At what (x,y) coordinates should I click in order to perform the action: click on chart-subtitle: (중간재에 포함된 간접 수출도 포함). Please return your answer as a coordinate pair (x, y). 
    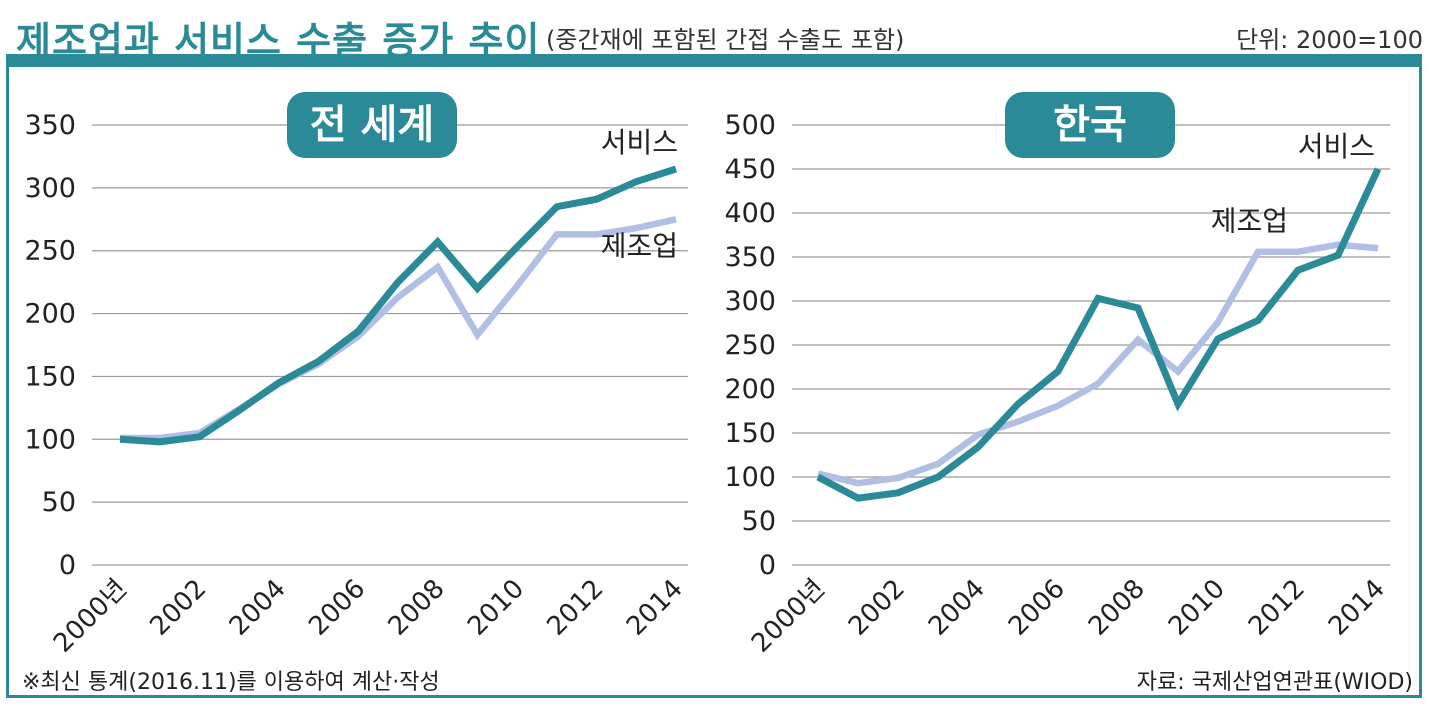
    Looking at the image, I should click on (725, 40).